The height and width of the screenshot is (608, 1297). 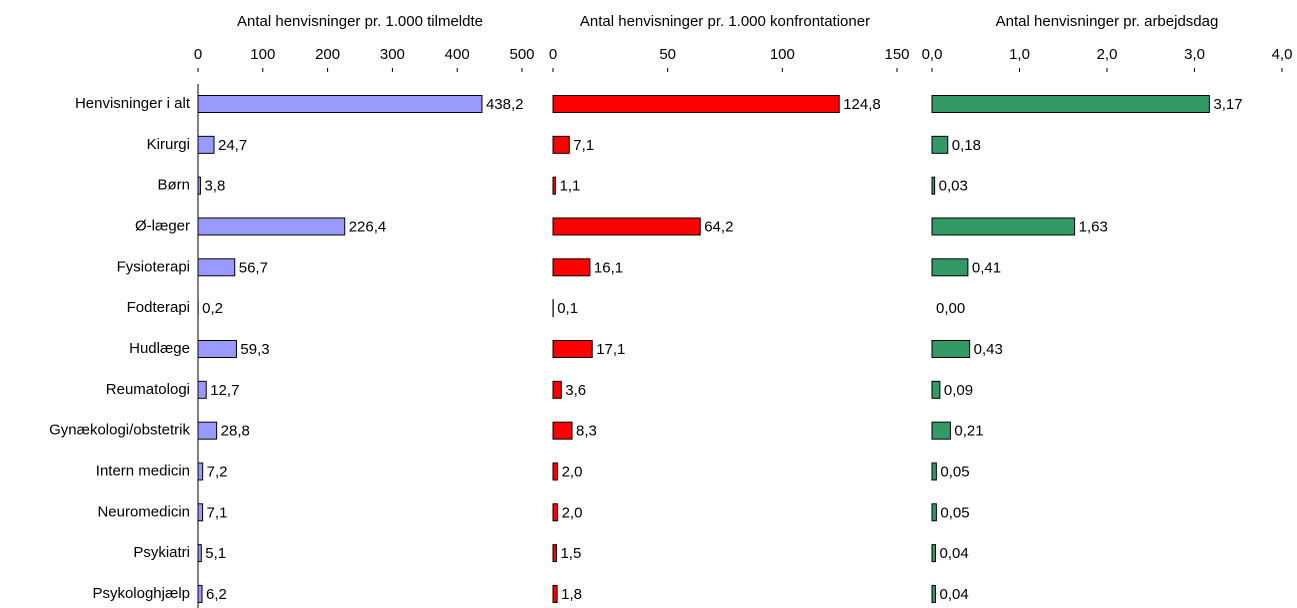 What do you see at coordinates (216, 594) in the screenshot?
I see `value-label: 6,2` at bounding box center [216, 594].